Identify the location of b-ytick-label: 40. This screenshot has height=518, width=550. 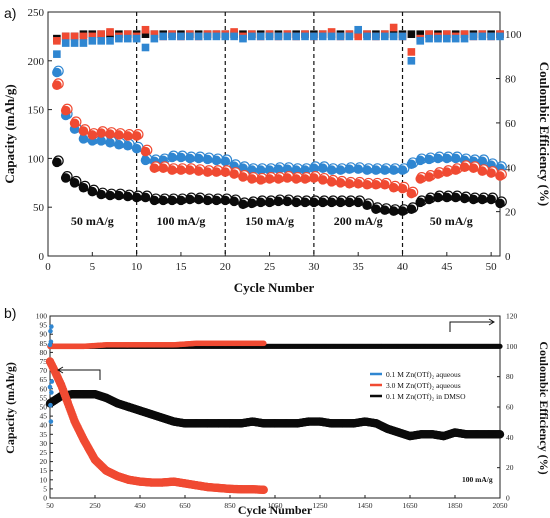
(44, 425).